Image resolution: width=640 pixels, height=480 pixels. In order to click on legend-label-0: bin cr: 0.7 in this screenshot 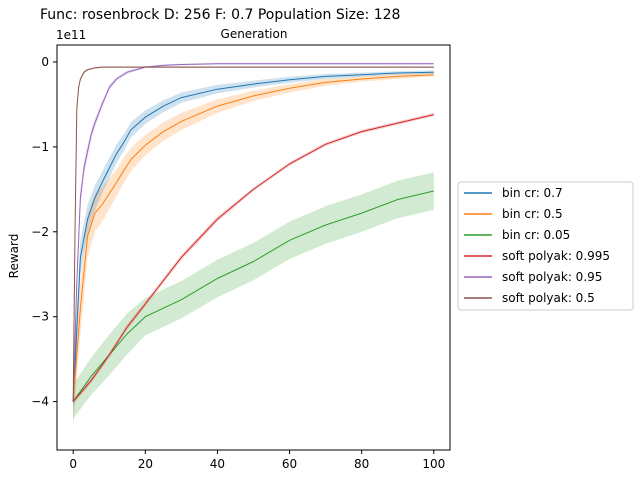, I will do `click(532, 193)`.